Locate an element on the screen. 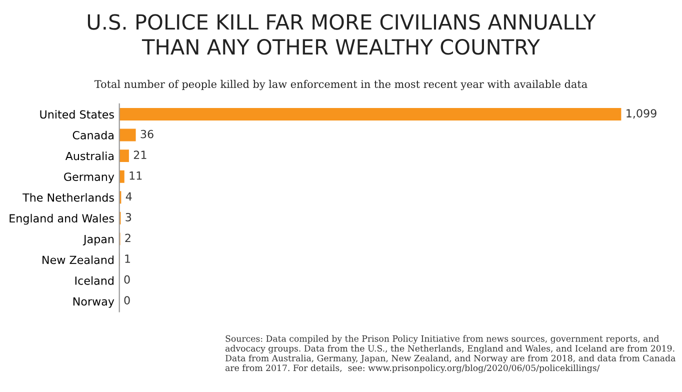 The width and height of the screenshot is (682, 392). data-label: 21 is located at coordinates (140, 154).